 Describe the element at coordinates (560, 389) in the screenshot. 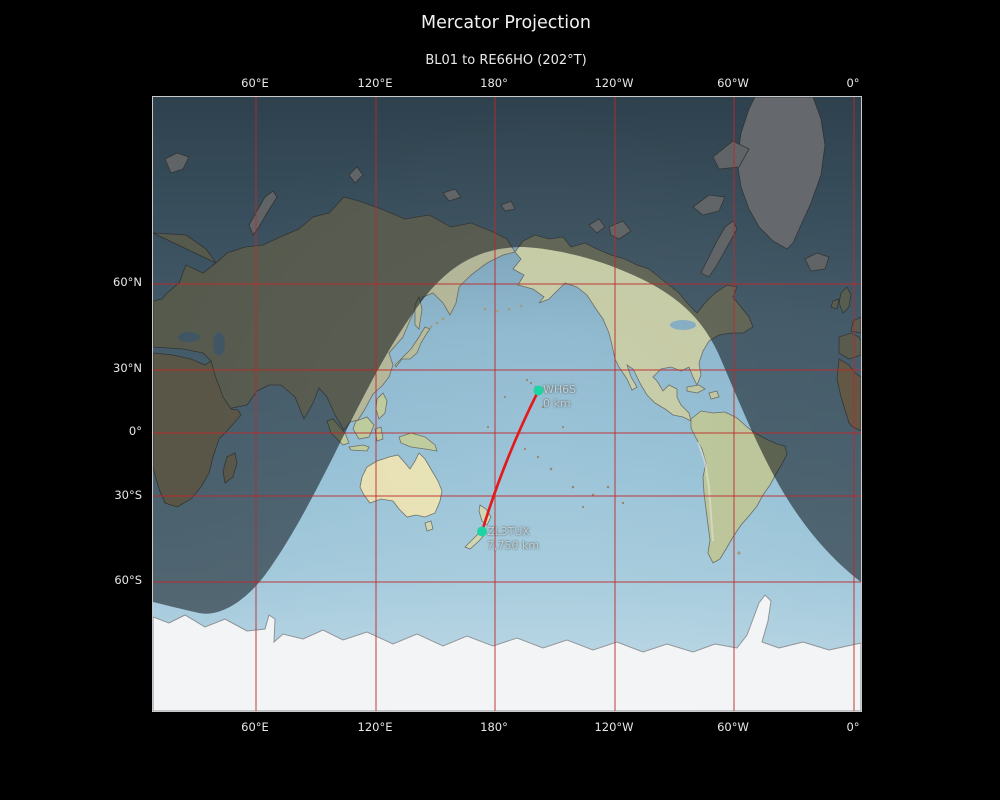

I see `marker-callsign: WH6S` at that location.